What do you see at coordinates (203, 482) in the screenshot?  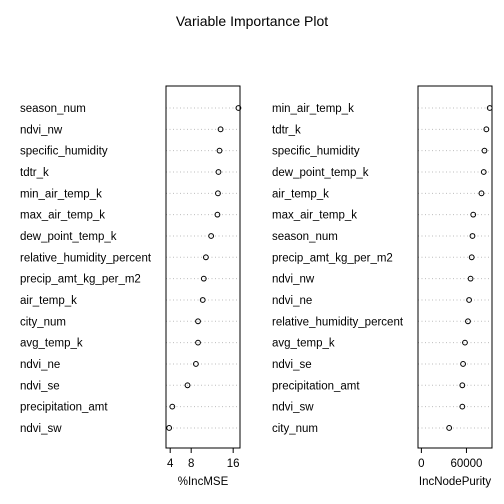 I see `x-axis-label: %IncMSE` at bounding box center [203, 482].